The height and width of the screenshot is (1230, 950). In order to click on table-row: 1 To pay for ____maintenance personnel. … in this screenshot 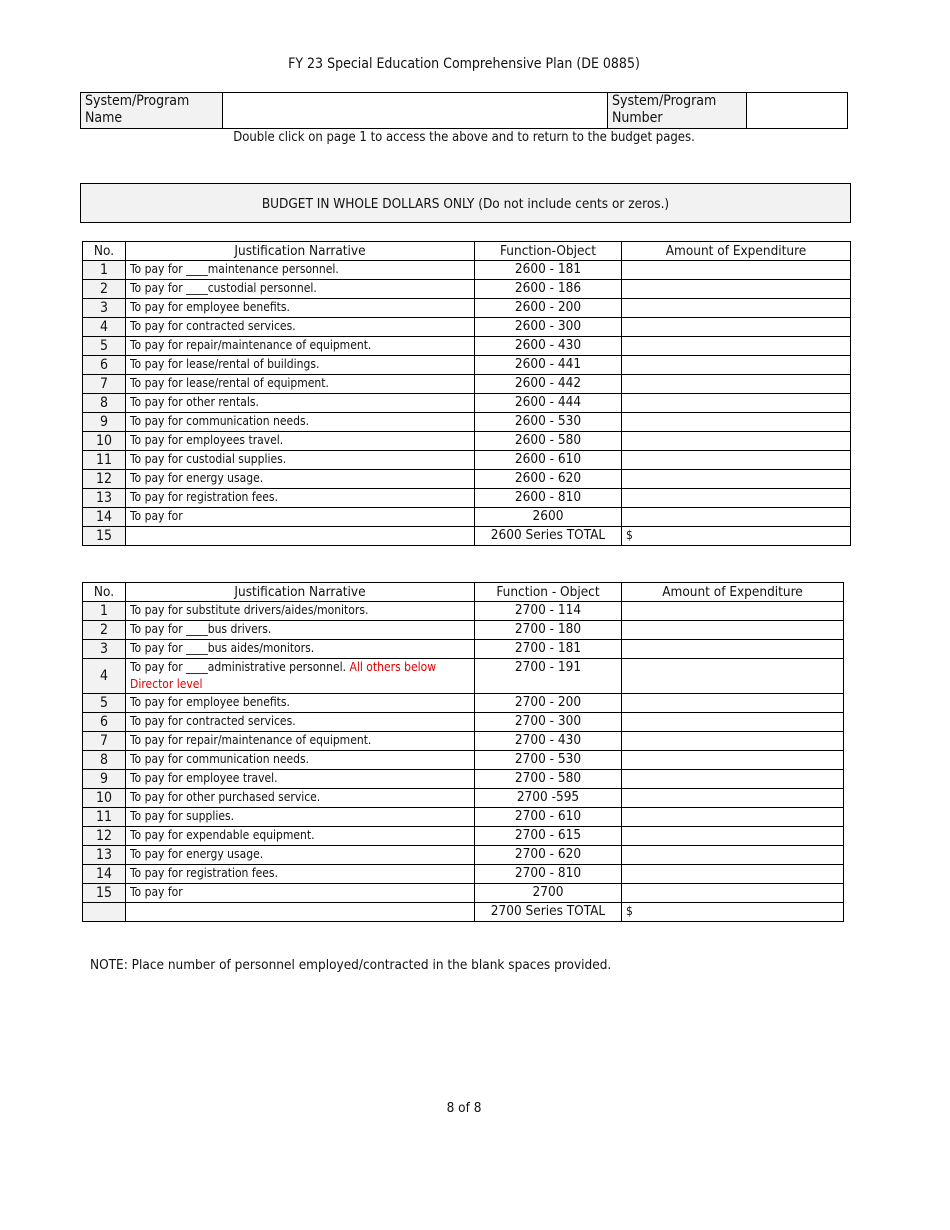, I will do `click(466, 270)`.